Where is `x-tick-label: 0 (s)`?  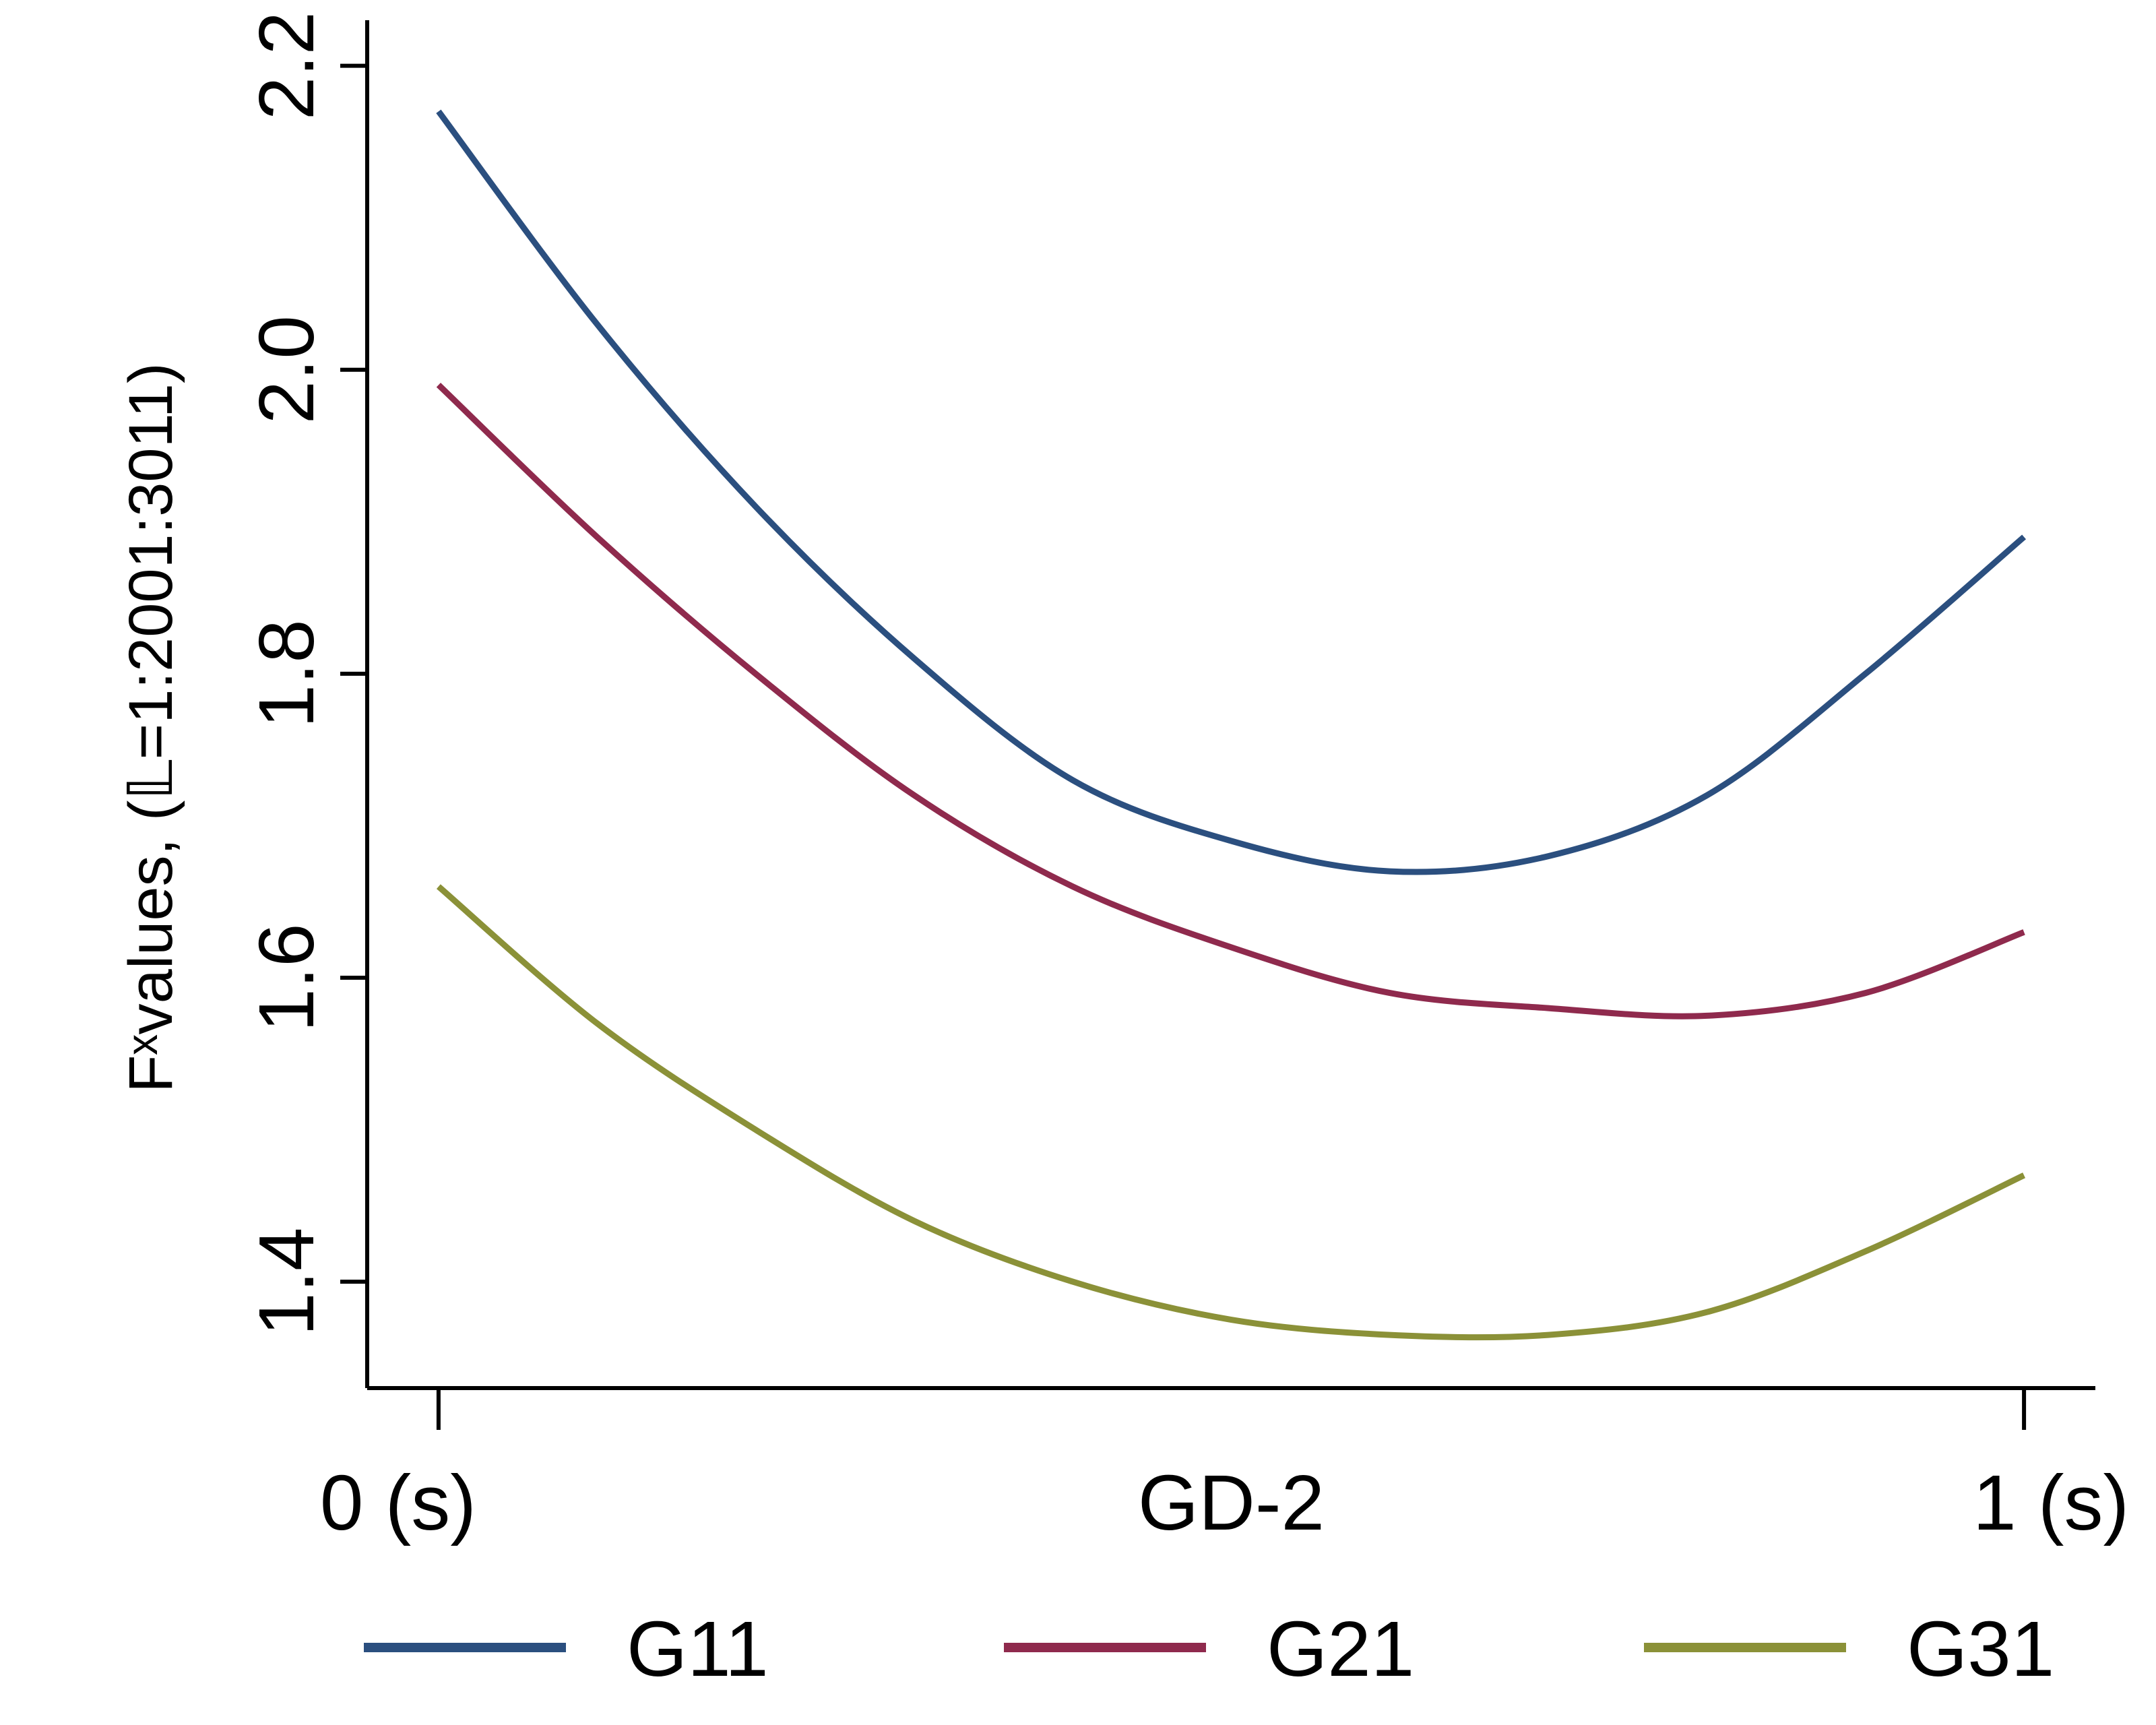
x-tick-label: 0 (s) is located at coordinates (398, 1502).